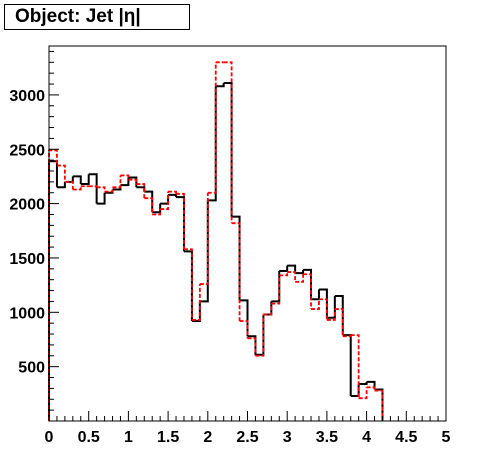  What do you see at coordinates (27, 150) in the screenshot?
I see `y-tick-label: 2500` at bounding box center [27, 150].